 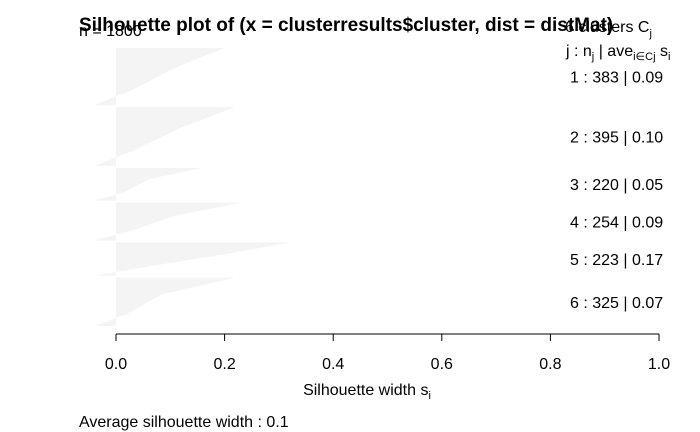 What do you see at coordinates (616, 185) in the screenshot?
I see `cluster-label-3: 3 : 220 | 0.05` at bounding box center [616, 185].